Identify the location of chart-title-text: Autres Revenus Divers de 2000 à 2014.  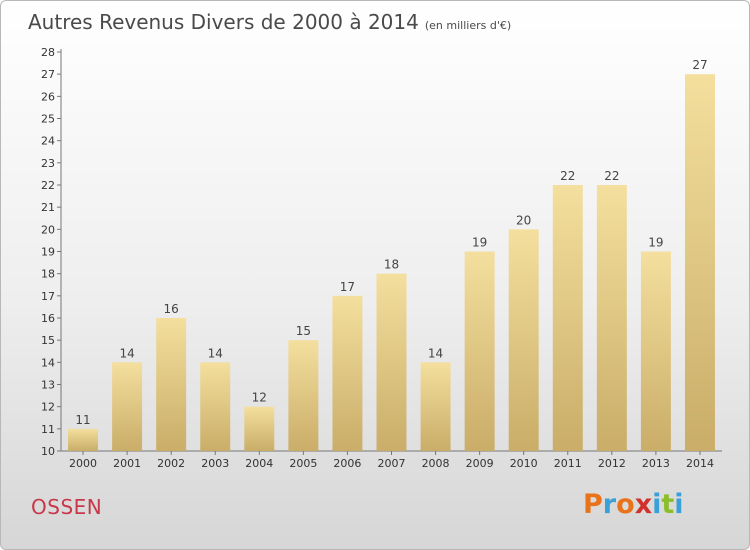
(223, 22).